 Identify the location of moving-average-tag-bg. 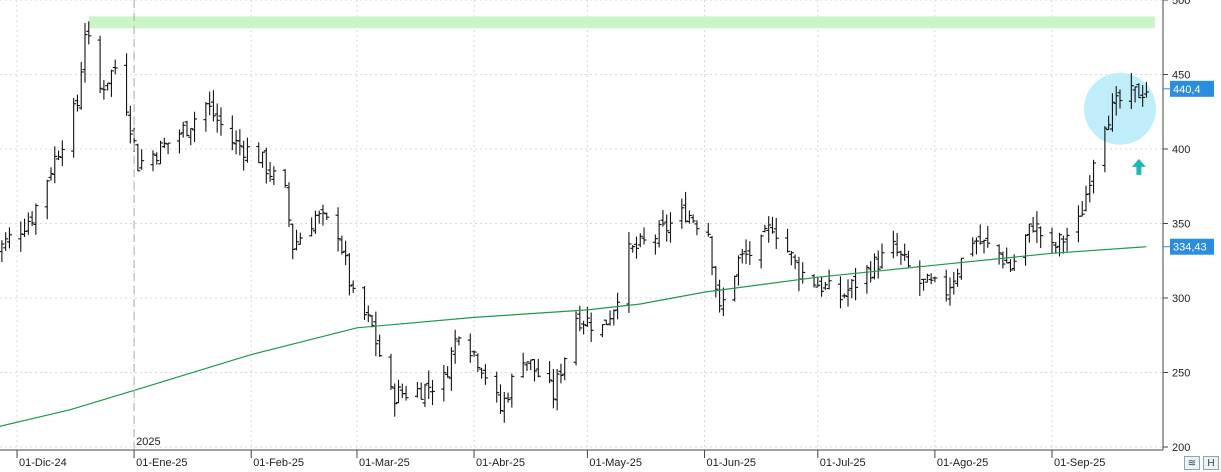
(1192, 246).